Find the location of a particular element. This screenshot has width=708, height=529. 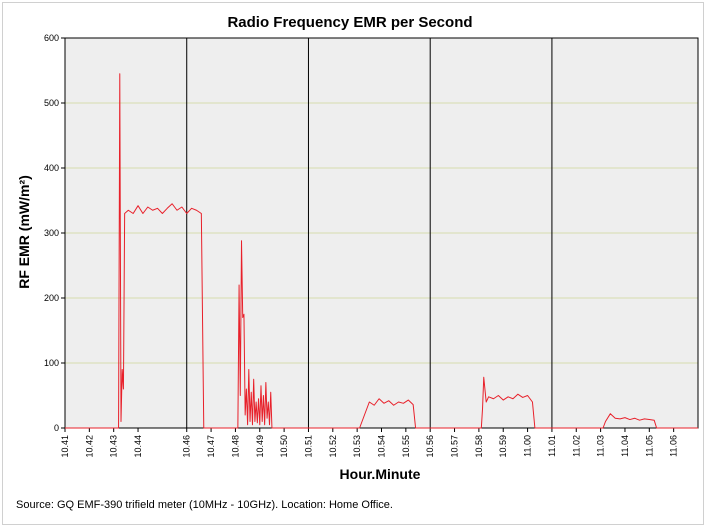

x-axis-title: Hour.Minute is located at coordinates (380, 474).